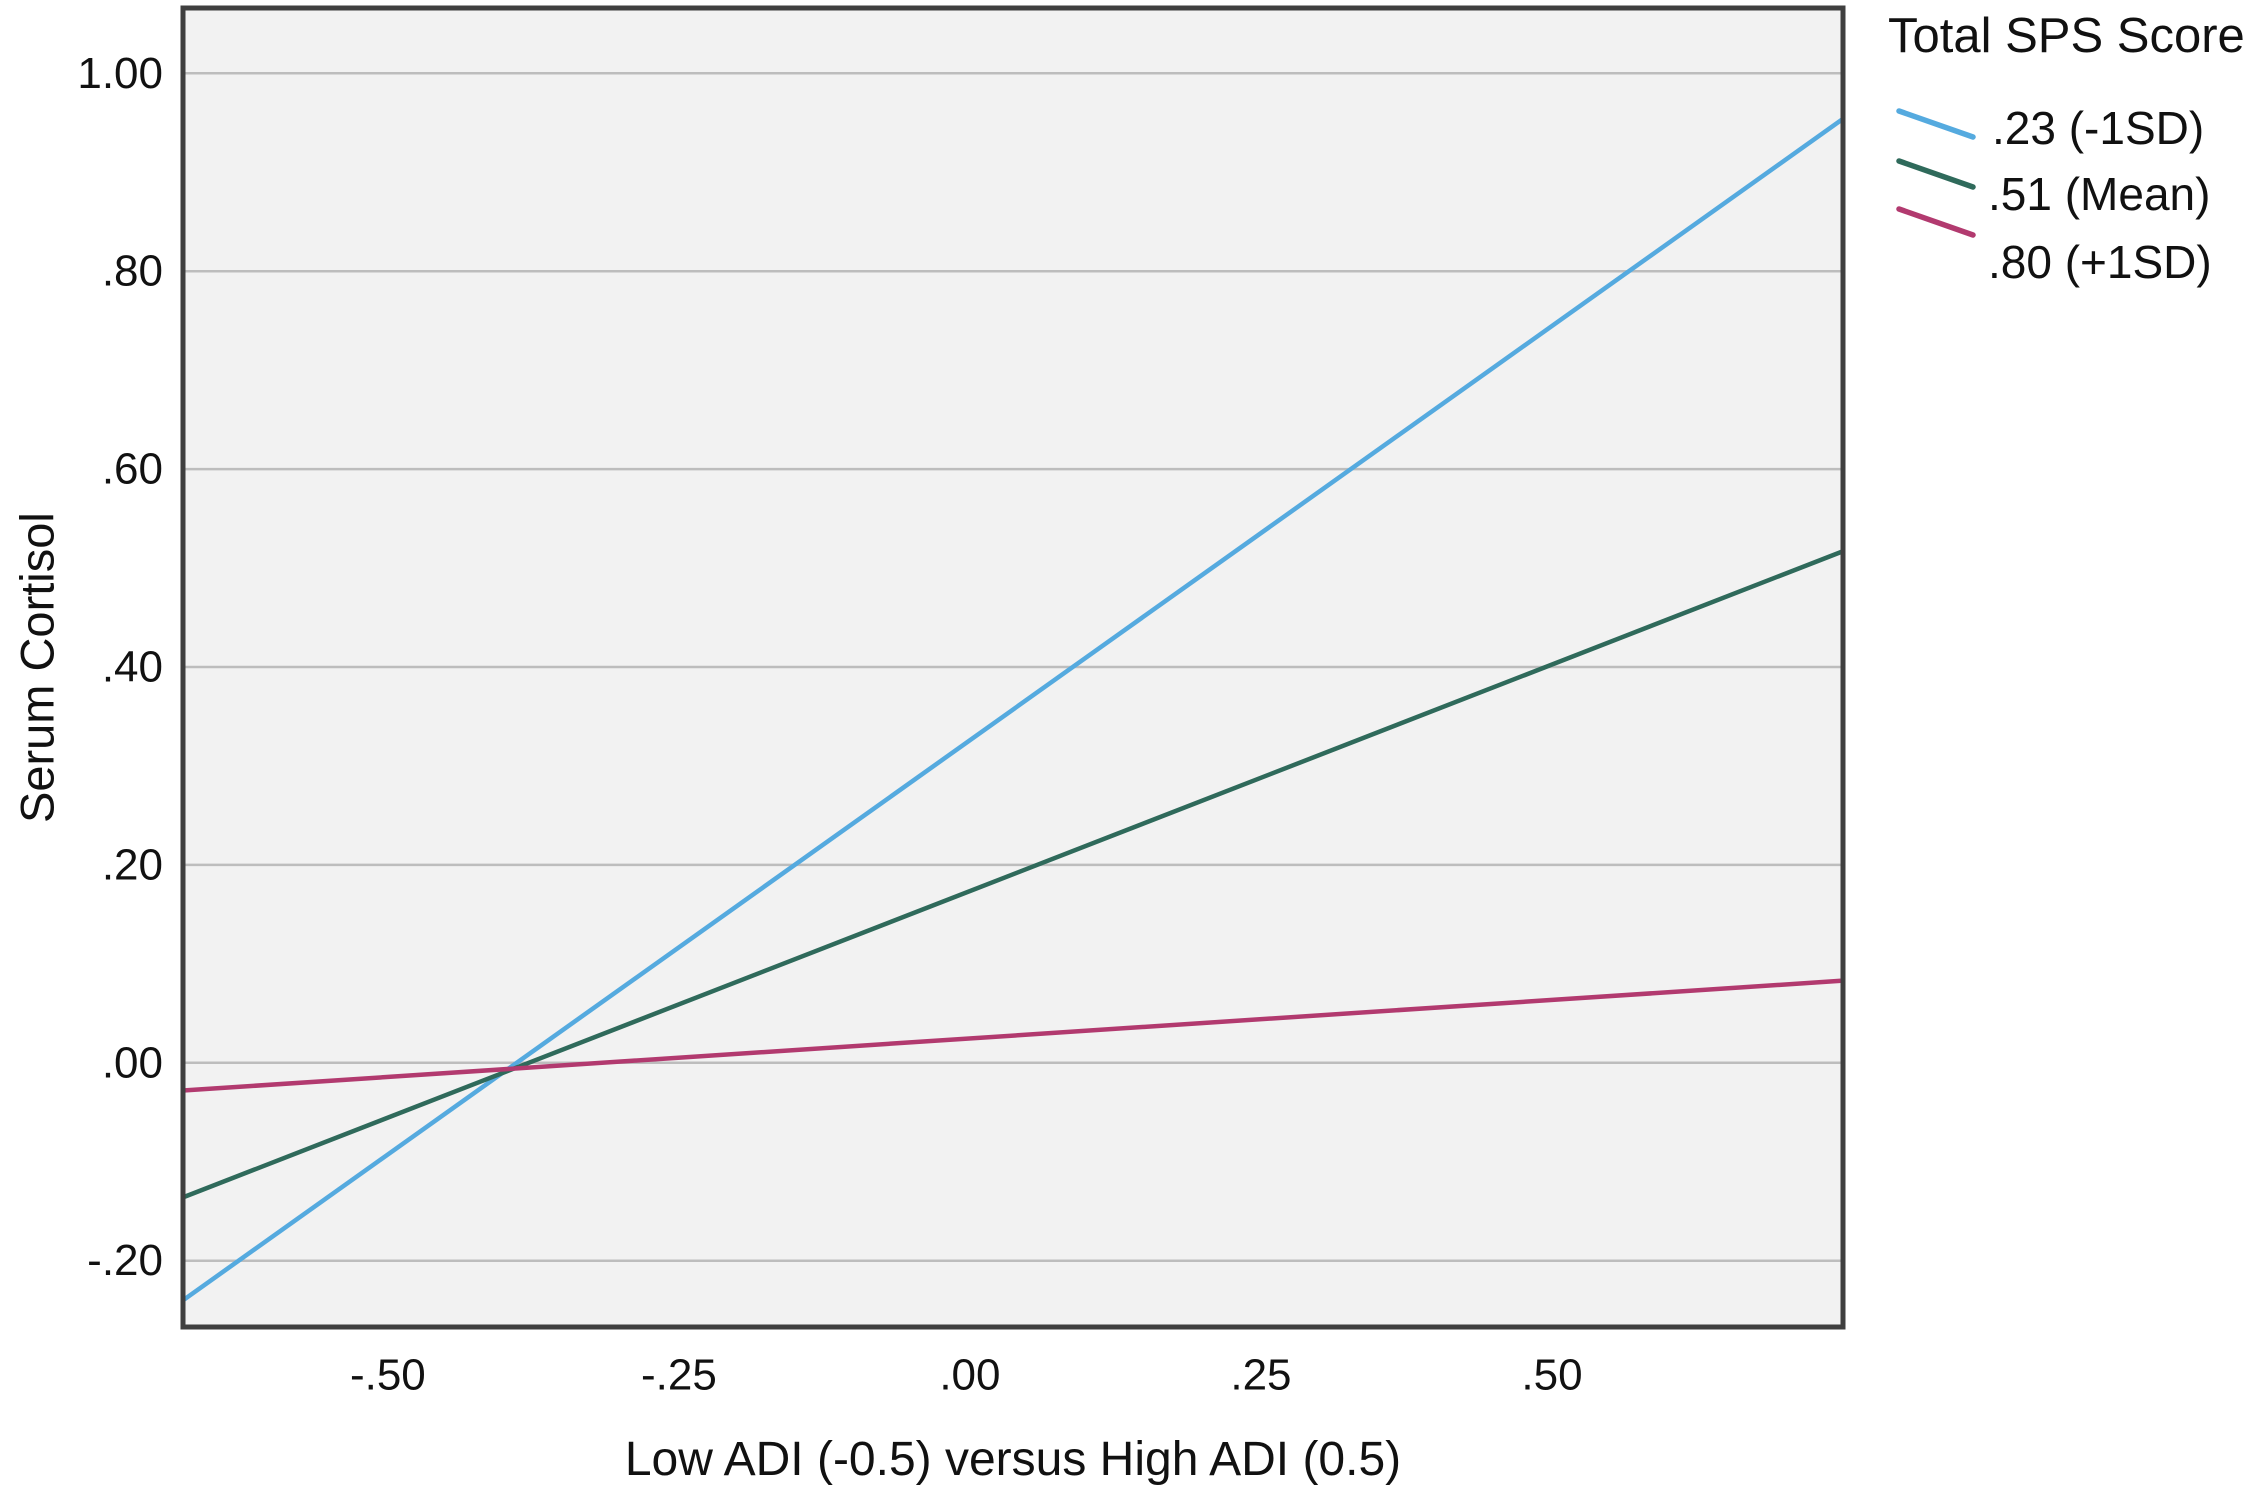 The height and width of the screenshot is (1505, 2250). What do you see at coordinates (132, 667) in the screenshot?
I see `y-tick-label: .40` at bounding box center [132, 667].